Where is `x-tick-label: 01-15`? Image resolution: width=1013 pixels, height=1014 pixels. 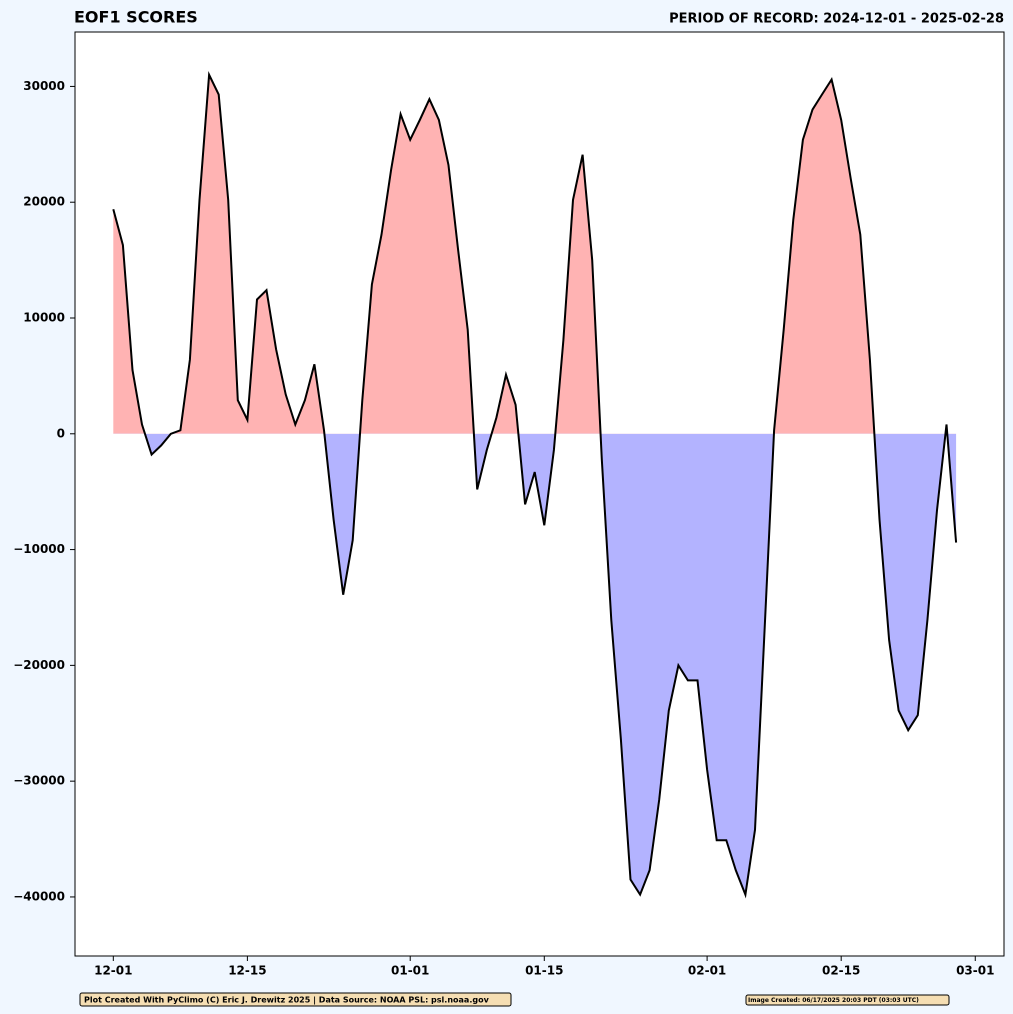 x-tick-label: 01-15 is located at coordinates (544, 971).